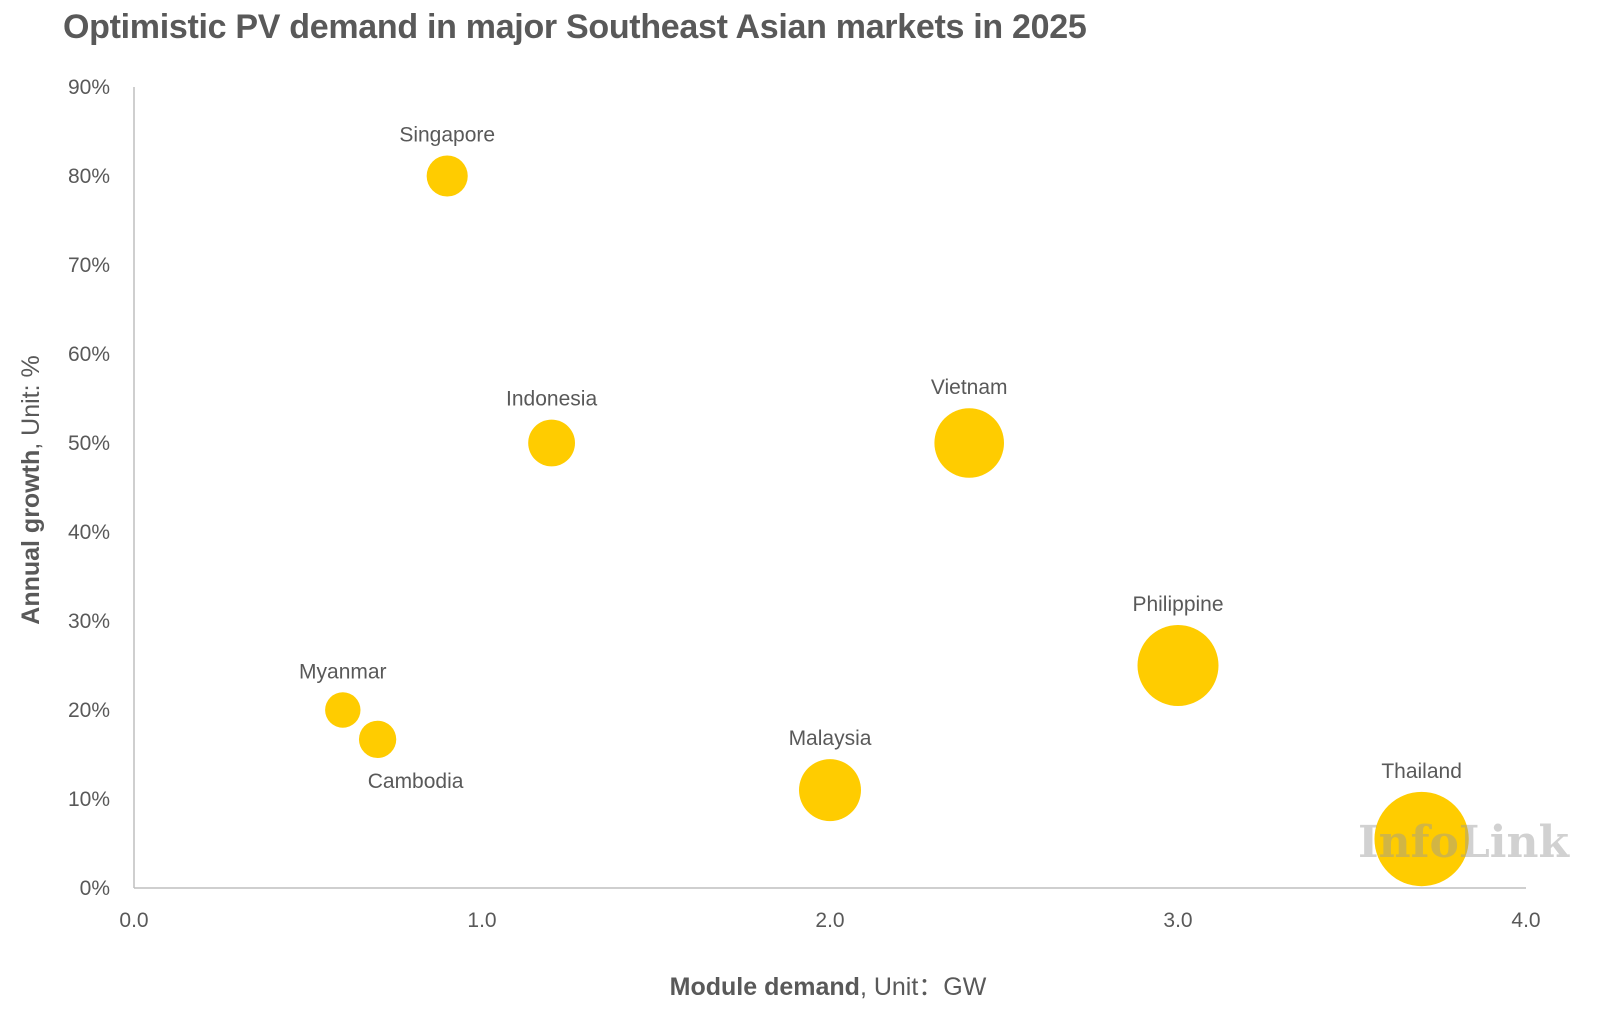 The image size is (1600, 1034). I want to click on x-tick-label: 2.0, so click(829, 920).